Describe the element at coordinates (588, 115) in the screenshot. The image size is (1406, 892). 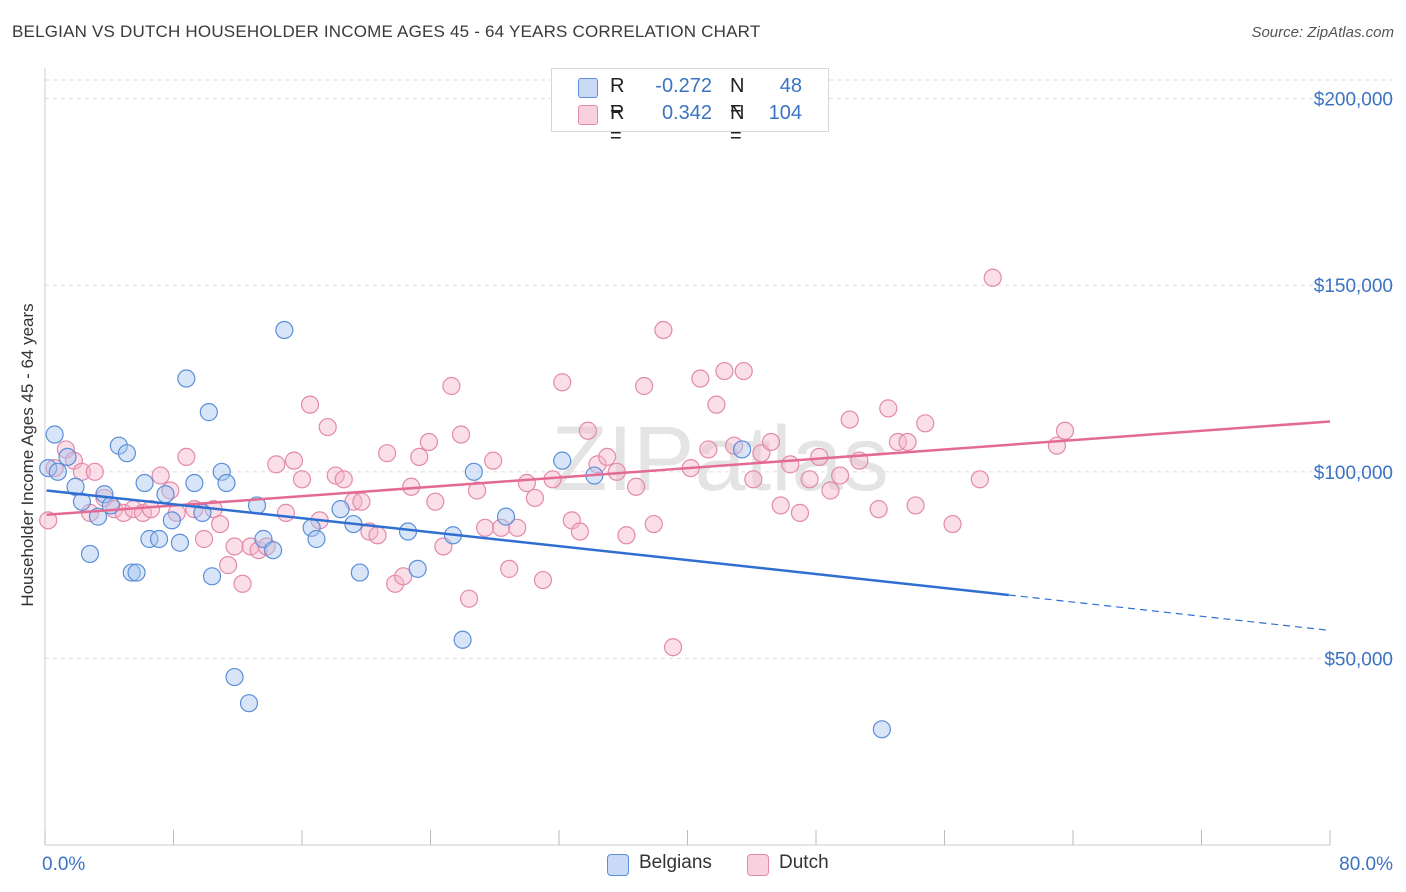
I see `dutch-swatch` at that location.